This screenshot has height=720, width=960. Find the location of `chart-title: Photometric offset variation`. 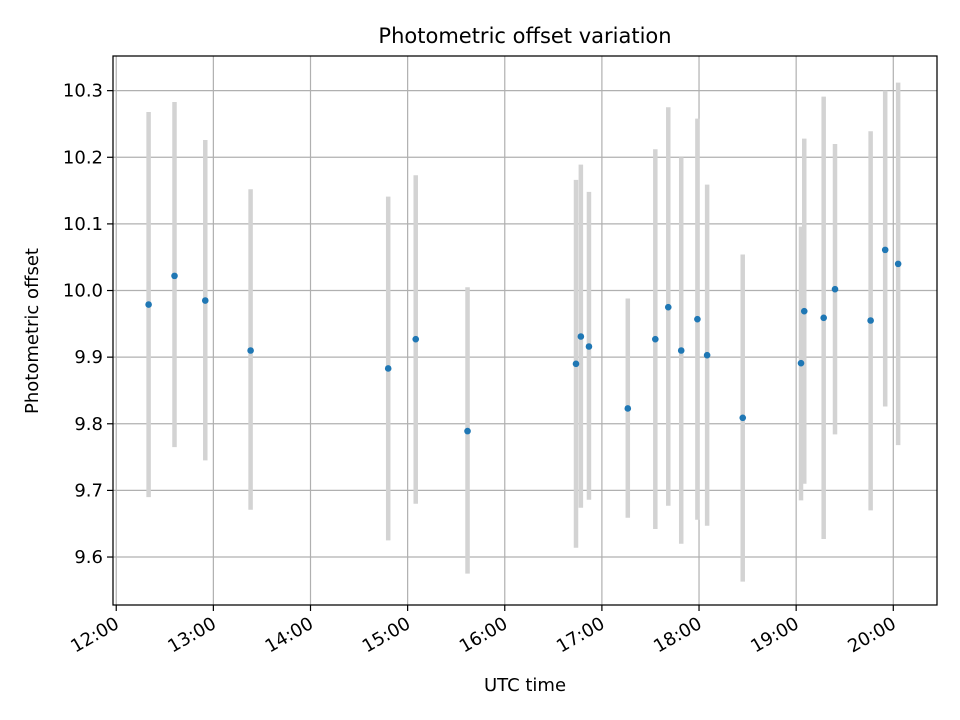

chart-title: Photometric offset variation is located at coordinates (524, 36).